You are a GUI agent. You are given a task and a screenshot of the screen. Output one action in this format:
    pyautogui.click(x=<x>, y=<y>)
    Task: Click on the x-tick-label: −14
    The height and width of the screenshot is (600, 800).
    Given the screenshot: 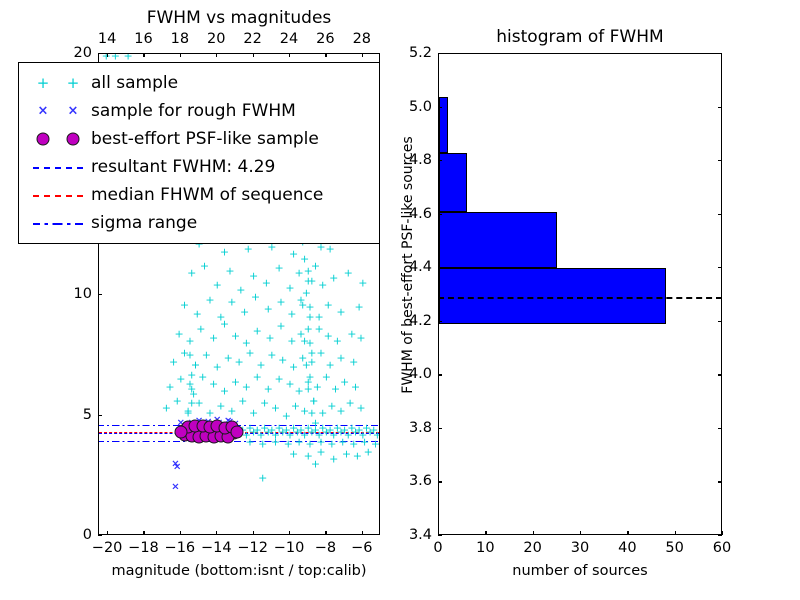 What is the action you would take?
    pyautogui.click(x=216, y=548)
    